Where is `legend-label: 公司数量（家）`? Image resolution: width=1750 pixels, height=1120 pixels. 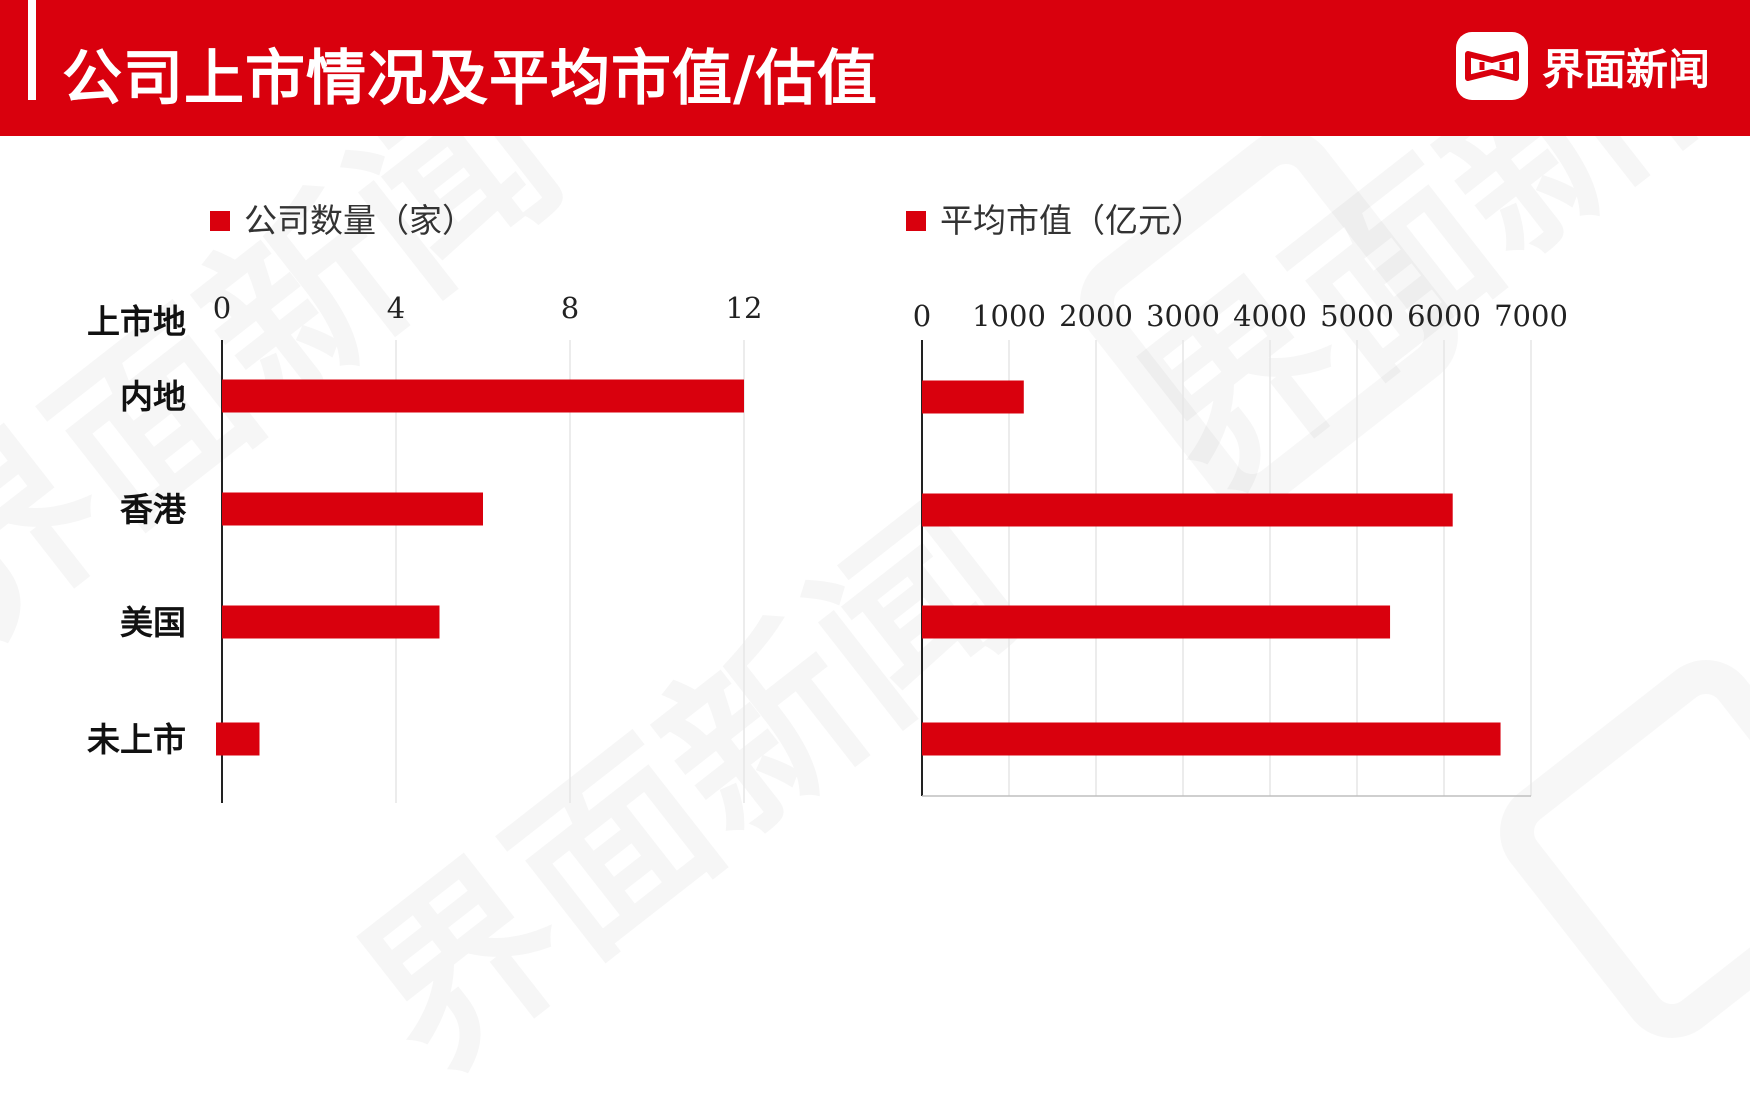 legend-label: 公司数量（家） is located at coordinates (359, 220).